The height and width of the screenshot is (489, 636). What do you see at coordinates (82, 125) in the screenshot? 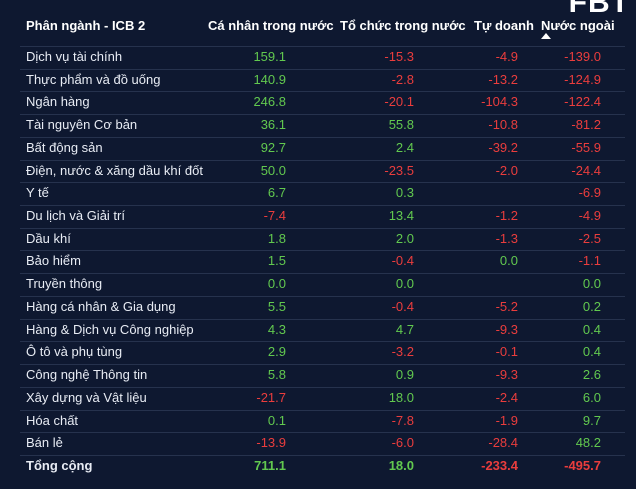
I see `sector-name: Tài nguyên Cơ bản` at bounding box center [82, 125].